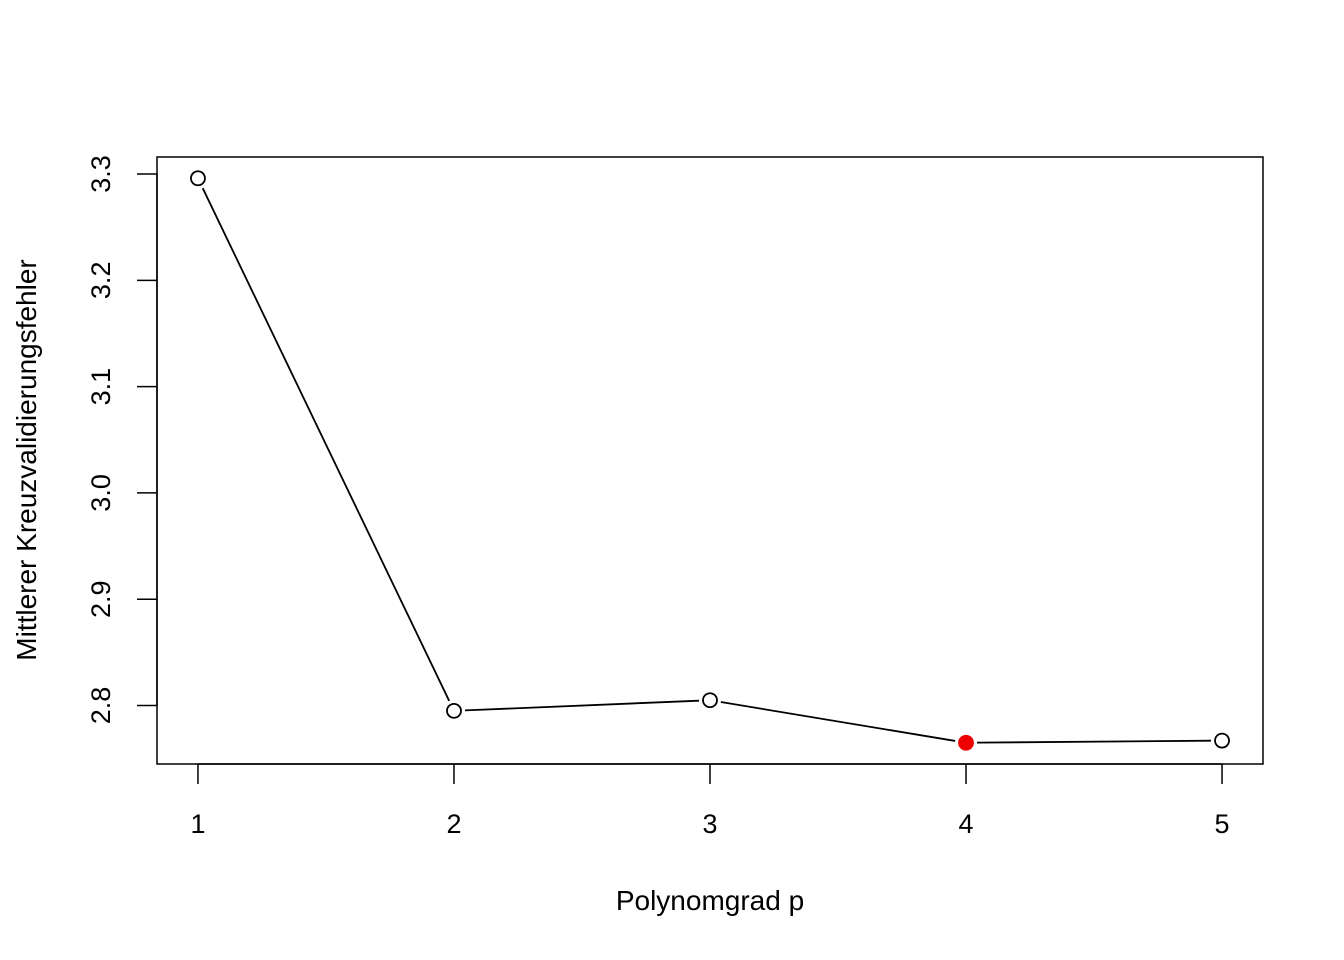 The height and width of the screenshot is (960, 1344). What do you see at coordinates (101, 174) in the screenshot?
I see `y-tick-label: 3.3` at bounding box center [101, 174].